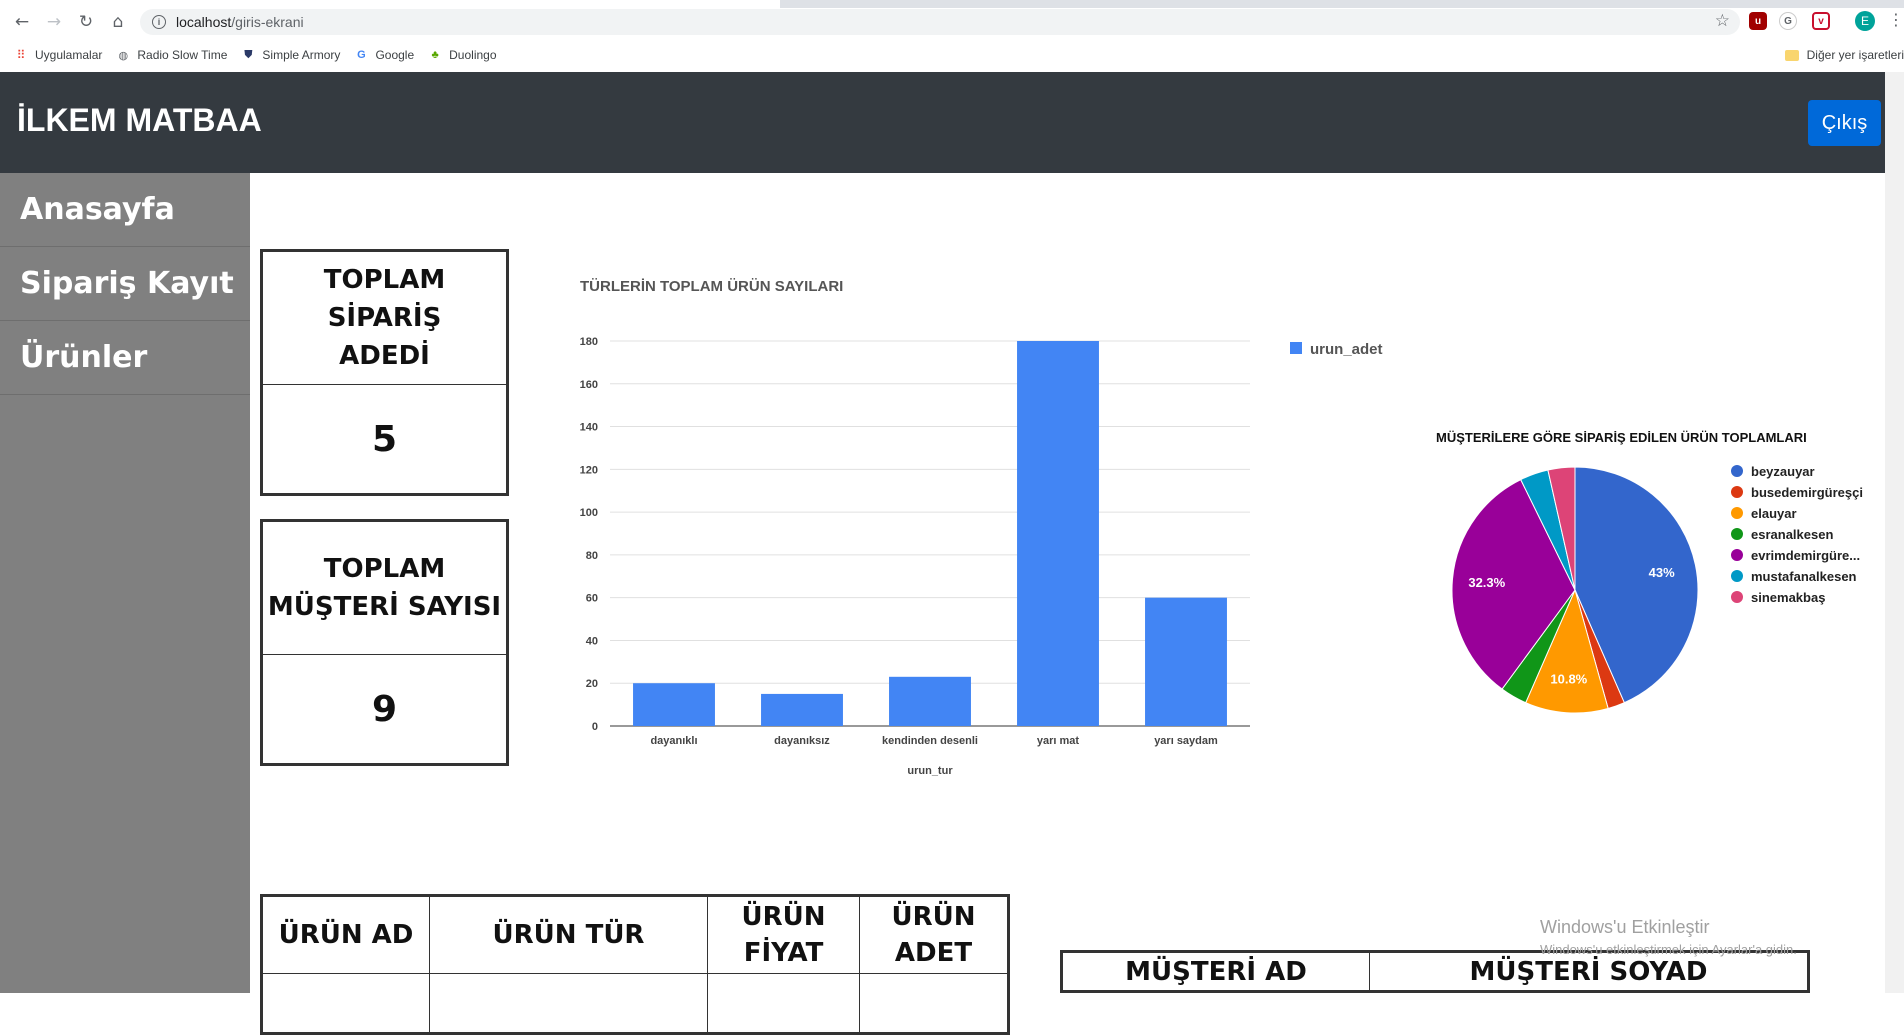 The height and width of the screenshot is (1035, 1904). I want to click on col-header-musteri-ad: MÜŞTERİ AD, so click(1215, 971).